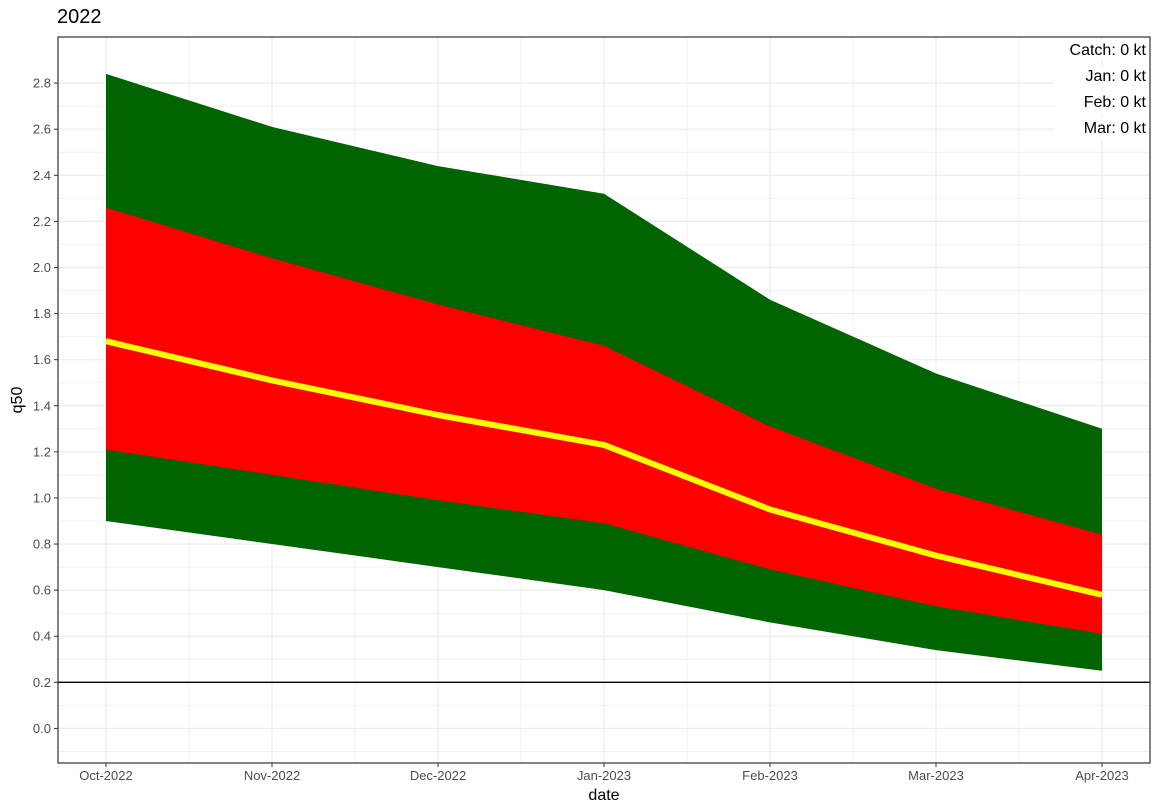 This screenshot has height=812, width=1160. I want to click on chart-title: 2022, so click(79, 17).